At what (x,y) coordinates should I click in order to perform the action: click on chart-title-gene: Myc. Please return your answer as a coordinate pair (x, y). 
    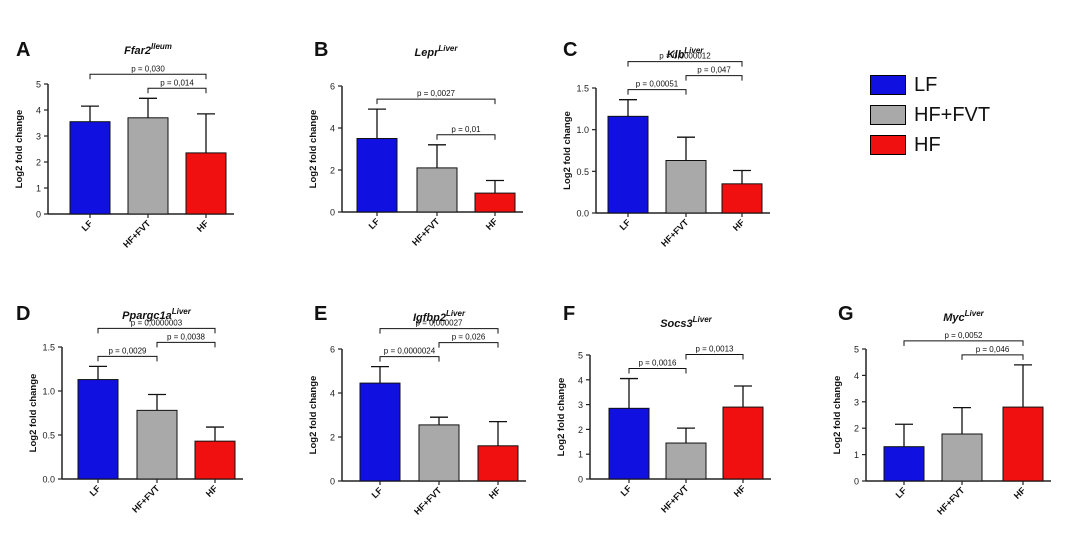
    Looking at the image, I should click on (953, 318).